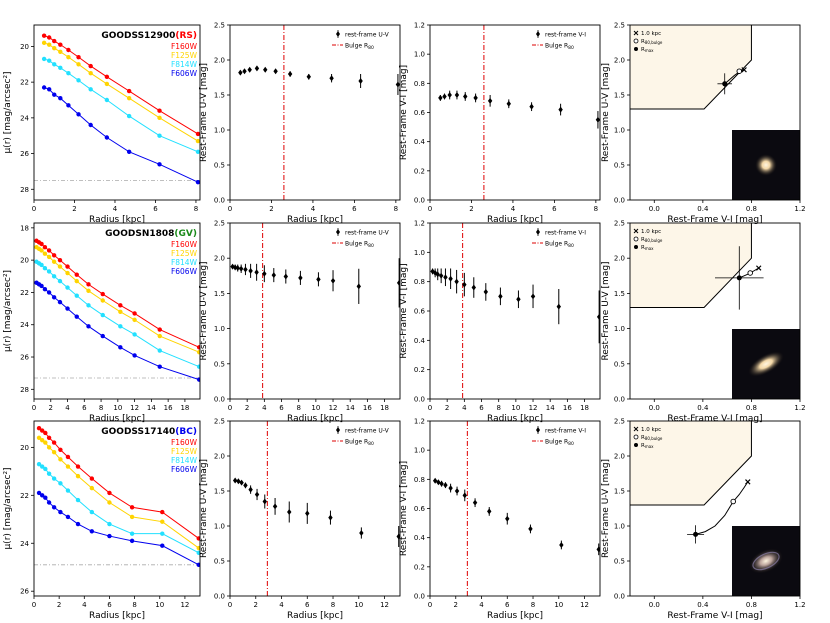 This screenshot has height=623, width=830. Describe the element at coordinates (24, 47) in the screenshot. I see `y-tick-label: 20` at that location.